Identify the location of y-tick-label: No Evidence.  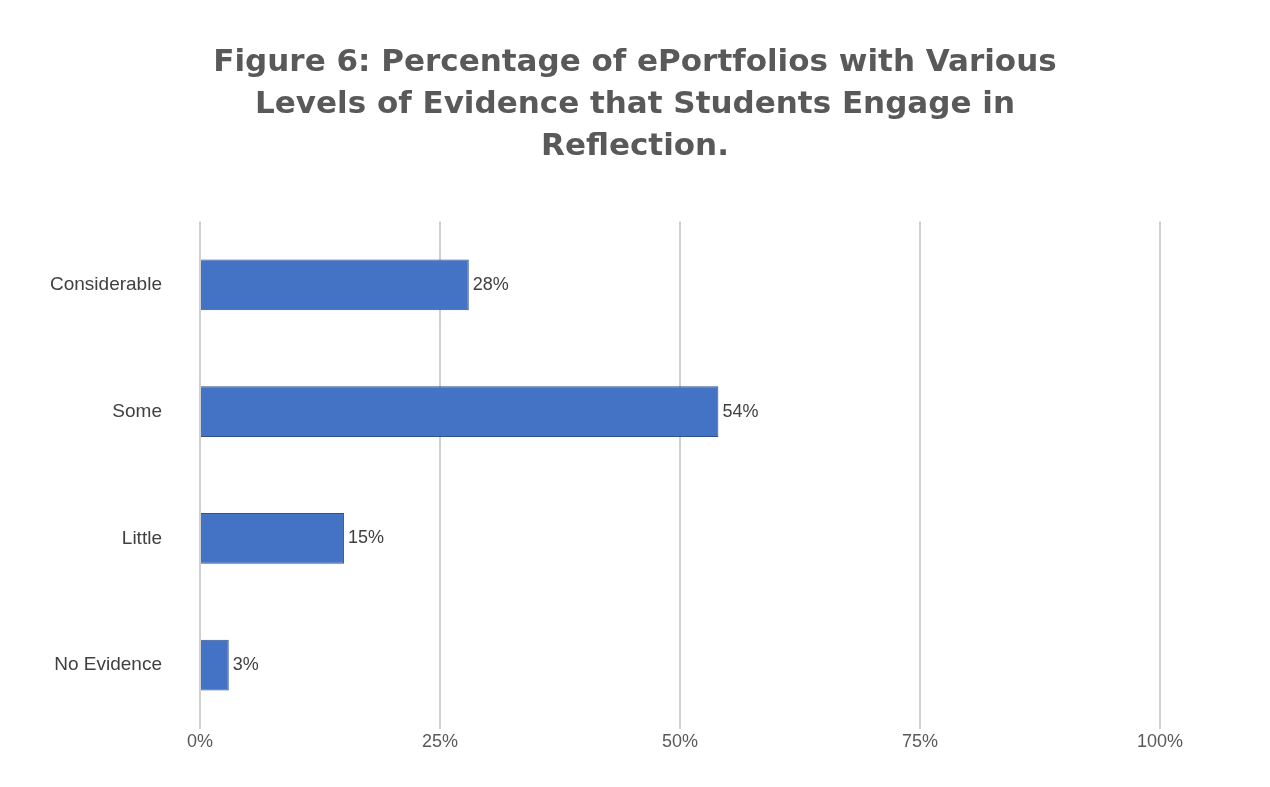
(108, 664).